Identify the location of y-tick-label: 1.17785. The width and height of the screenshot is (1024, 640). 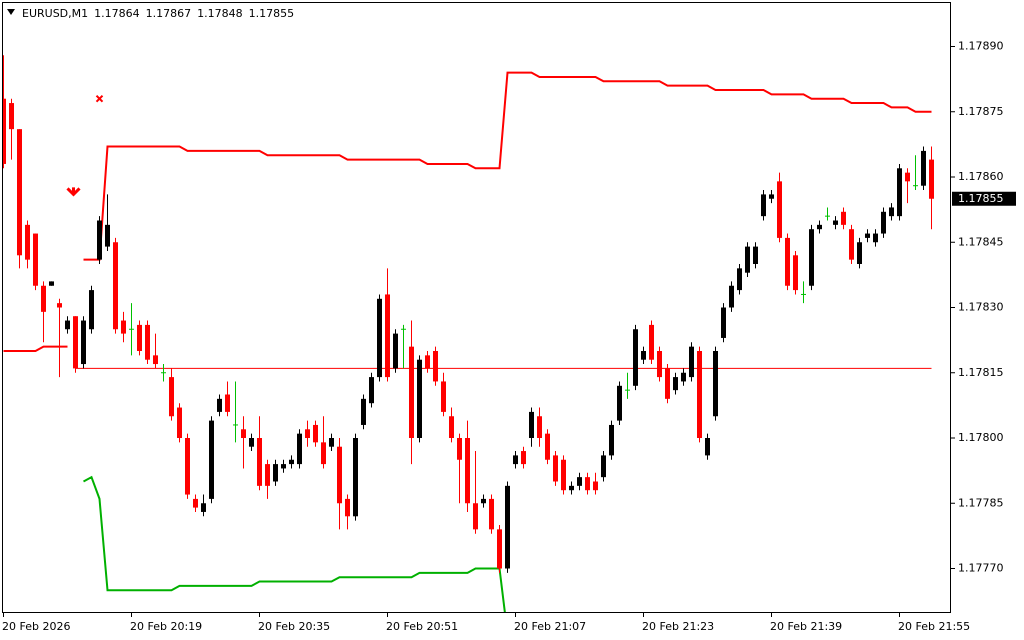
(981, 502).